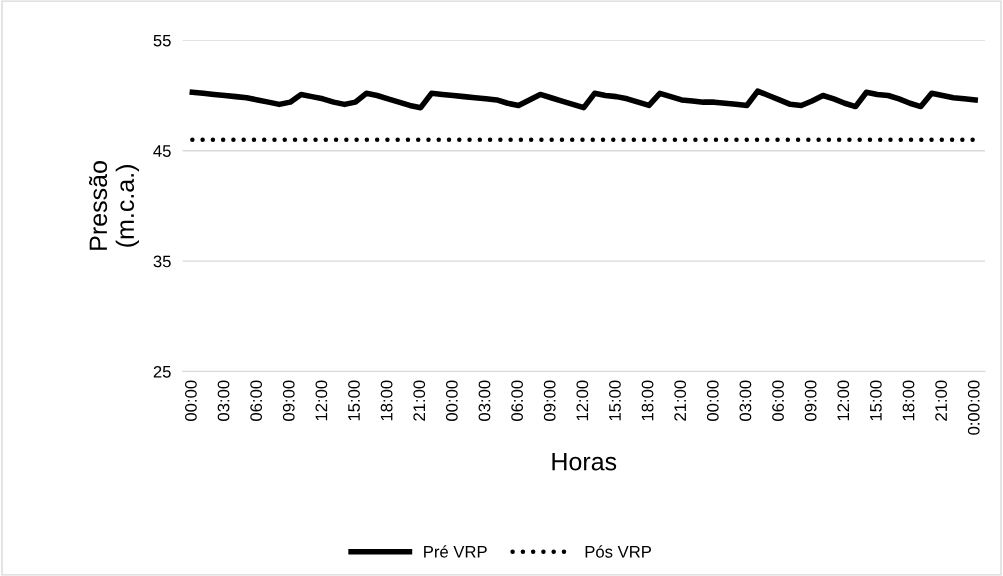 This screenshot has height=576, width=1003. Describe the element at coordinates (162, 151) in the screenshot. I see `y-tick-label: 45` at that location.